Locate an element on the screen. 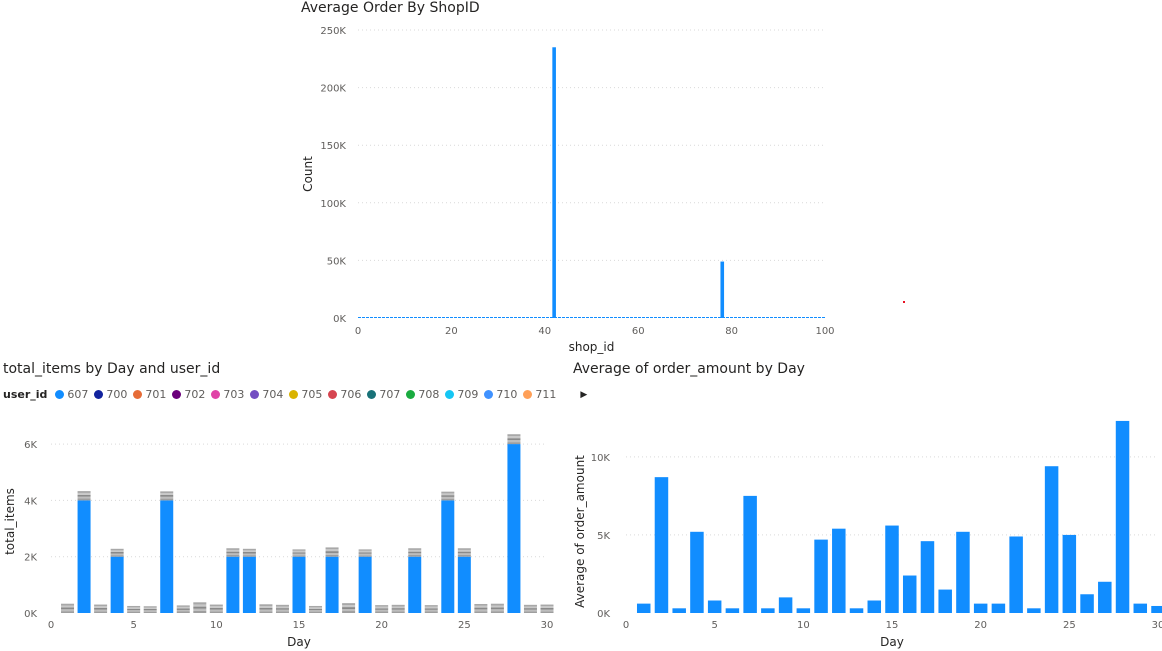 The width and height of the screenshot is (1162, 651). chart3-title: Average of order_amount by Day is located at coordinates (689, 369).